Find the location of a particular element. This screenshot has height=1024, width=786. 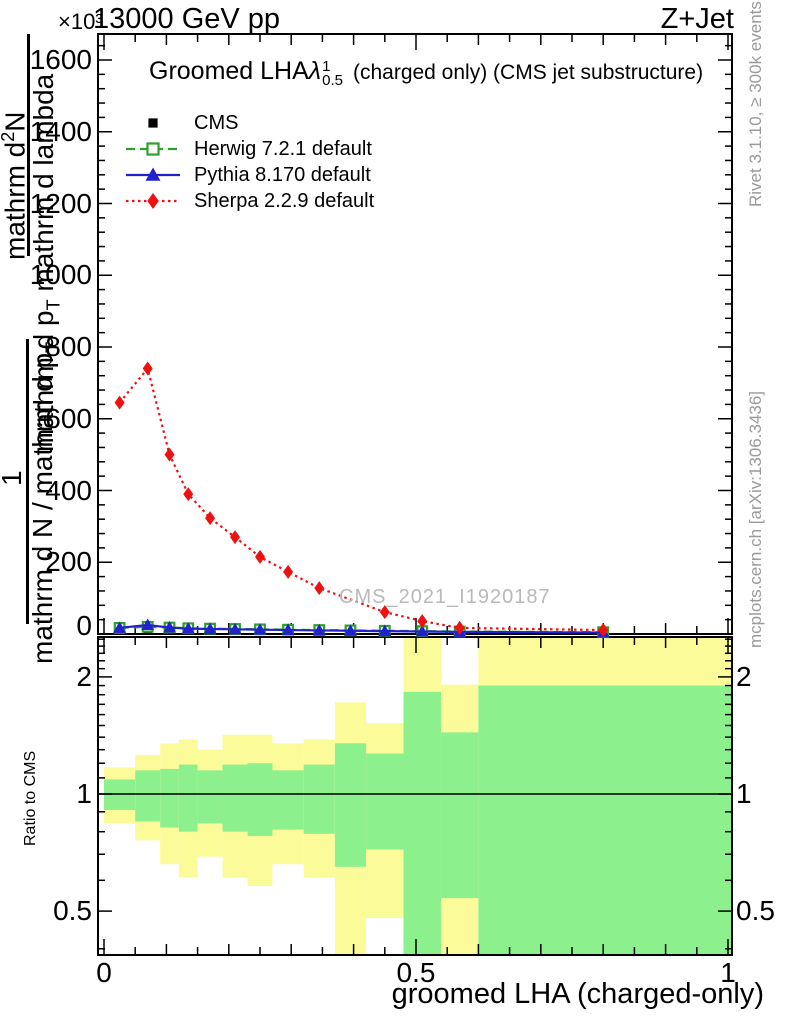

process-label: Z+Jet is located at coordinates (697, 19).